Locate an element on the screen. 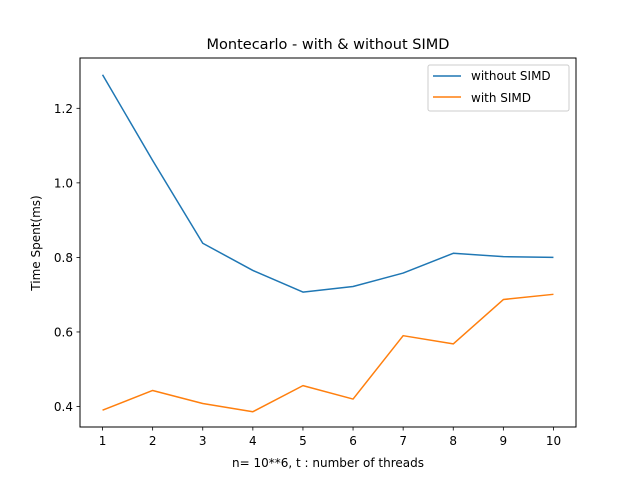 The image size is (640, 480). legend: without SIMD with SIMD is located at coordinates (498, 88).